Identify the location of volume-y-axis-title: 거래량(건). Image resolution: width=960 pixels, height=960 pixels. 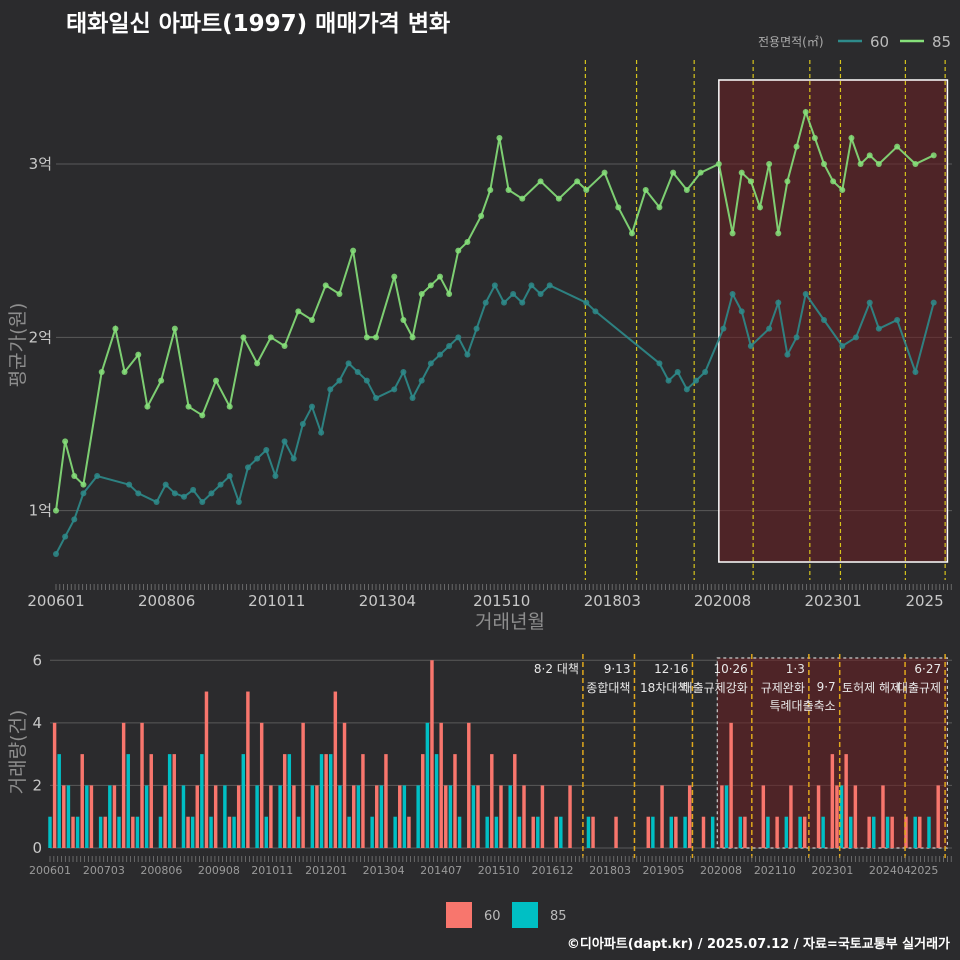
(18, 752).